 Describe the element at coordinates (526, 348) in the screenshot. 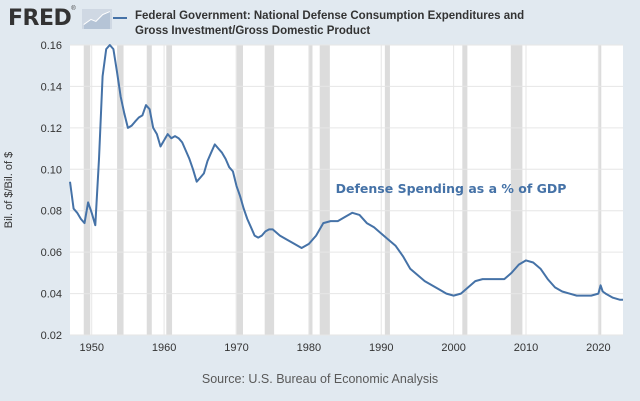

I see `x-tick-label: 2010` at that location.